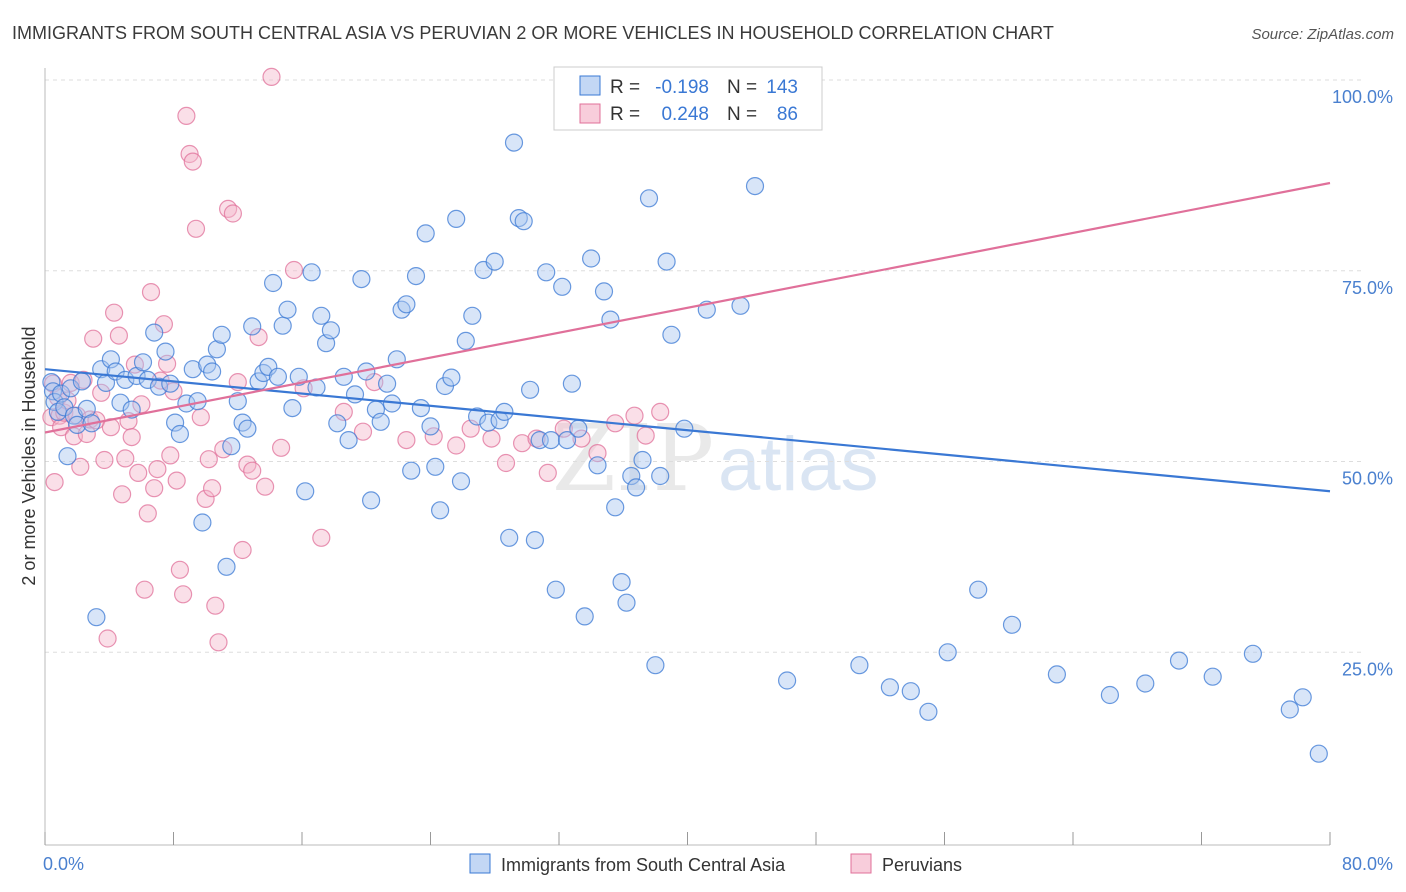 The height and width of the screenshot is (892, 1406). I want to click on trendline-south-central-asia, so click(687, 430).